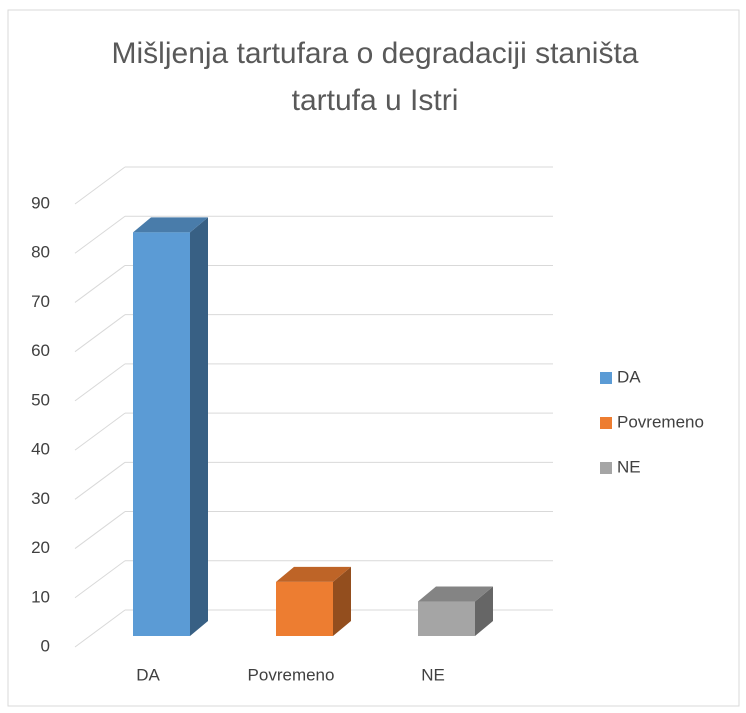  Describe the element at coordinates (40, 202) in the screenshot. I see `y-tick-label: 90` at that location.